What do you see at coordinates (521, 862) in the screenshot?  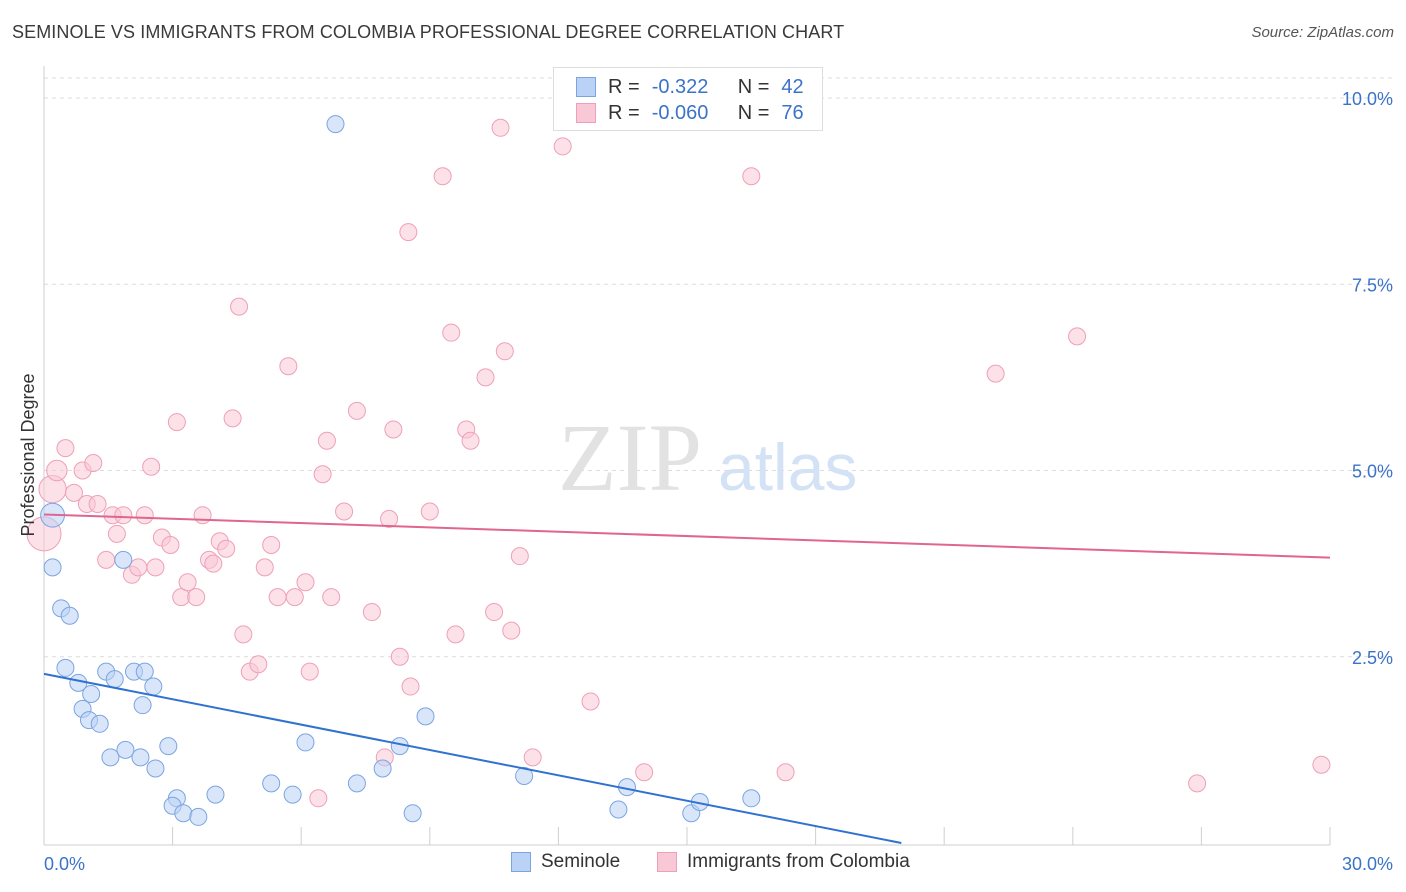 I see `seminole-legend-swatch` at bounding box center [521, 862].